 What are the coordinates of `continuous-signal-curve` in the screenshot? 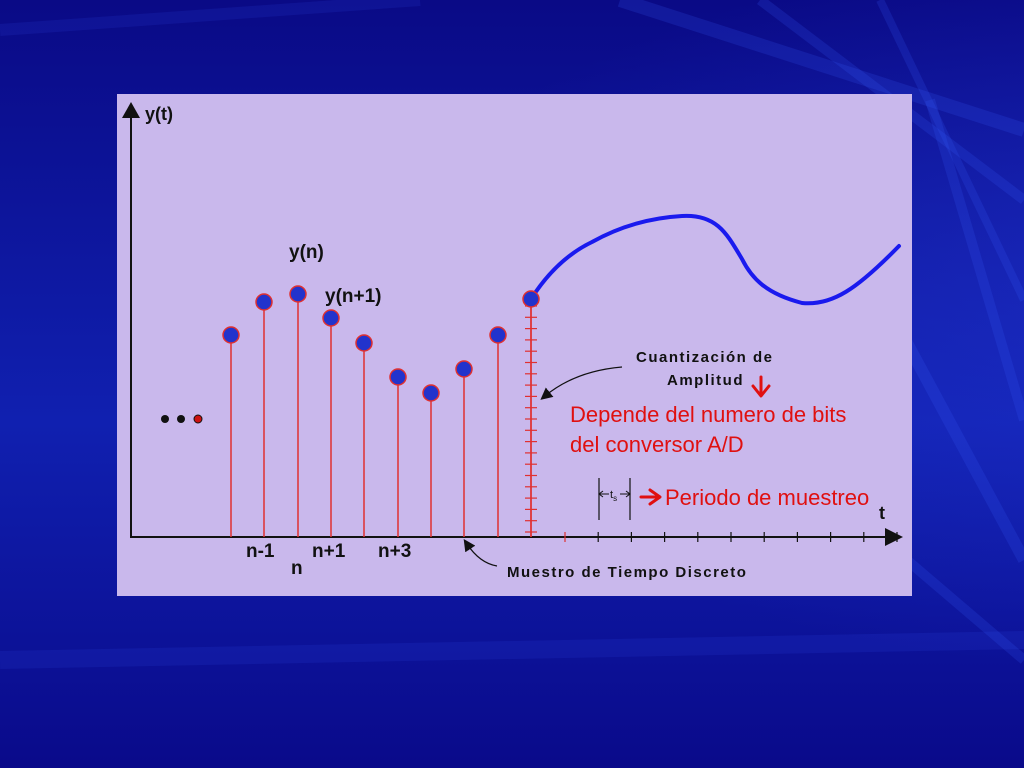 It's located at (715, 259).